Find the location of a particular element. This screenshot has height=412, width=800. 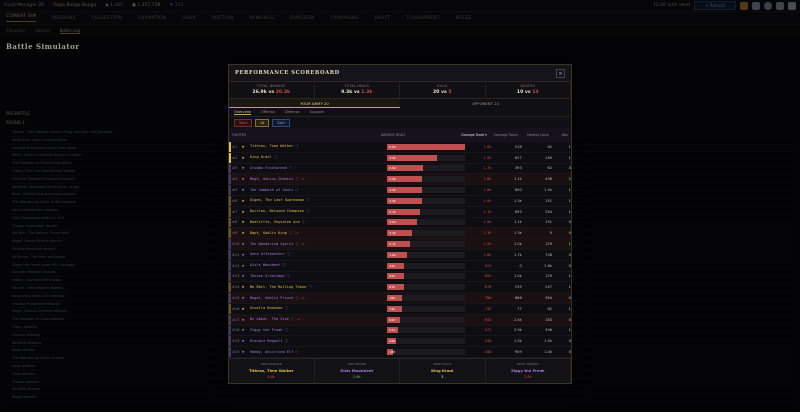

col-healing-done: Healing Done is located at coordinates (538, 135).